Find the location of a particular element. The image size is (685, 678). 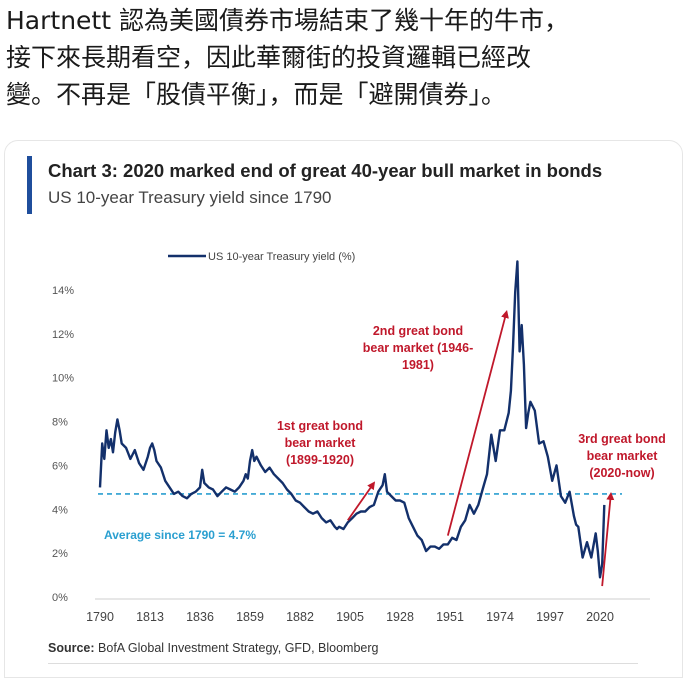

x-tick-label: 1974 is located at coordinates (500, 617).